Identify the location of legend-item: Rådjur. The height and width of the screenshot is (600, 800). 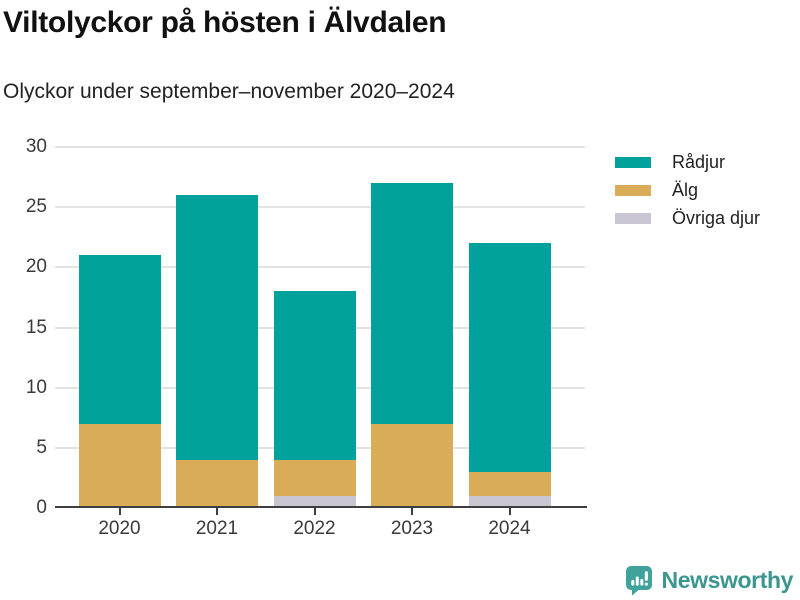
(687, 162).